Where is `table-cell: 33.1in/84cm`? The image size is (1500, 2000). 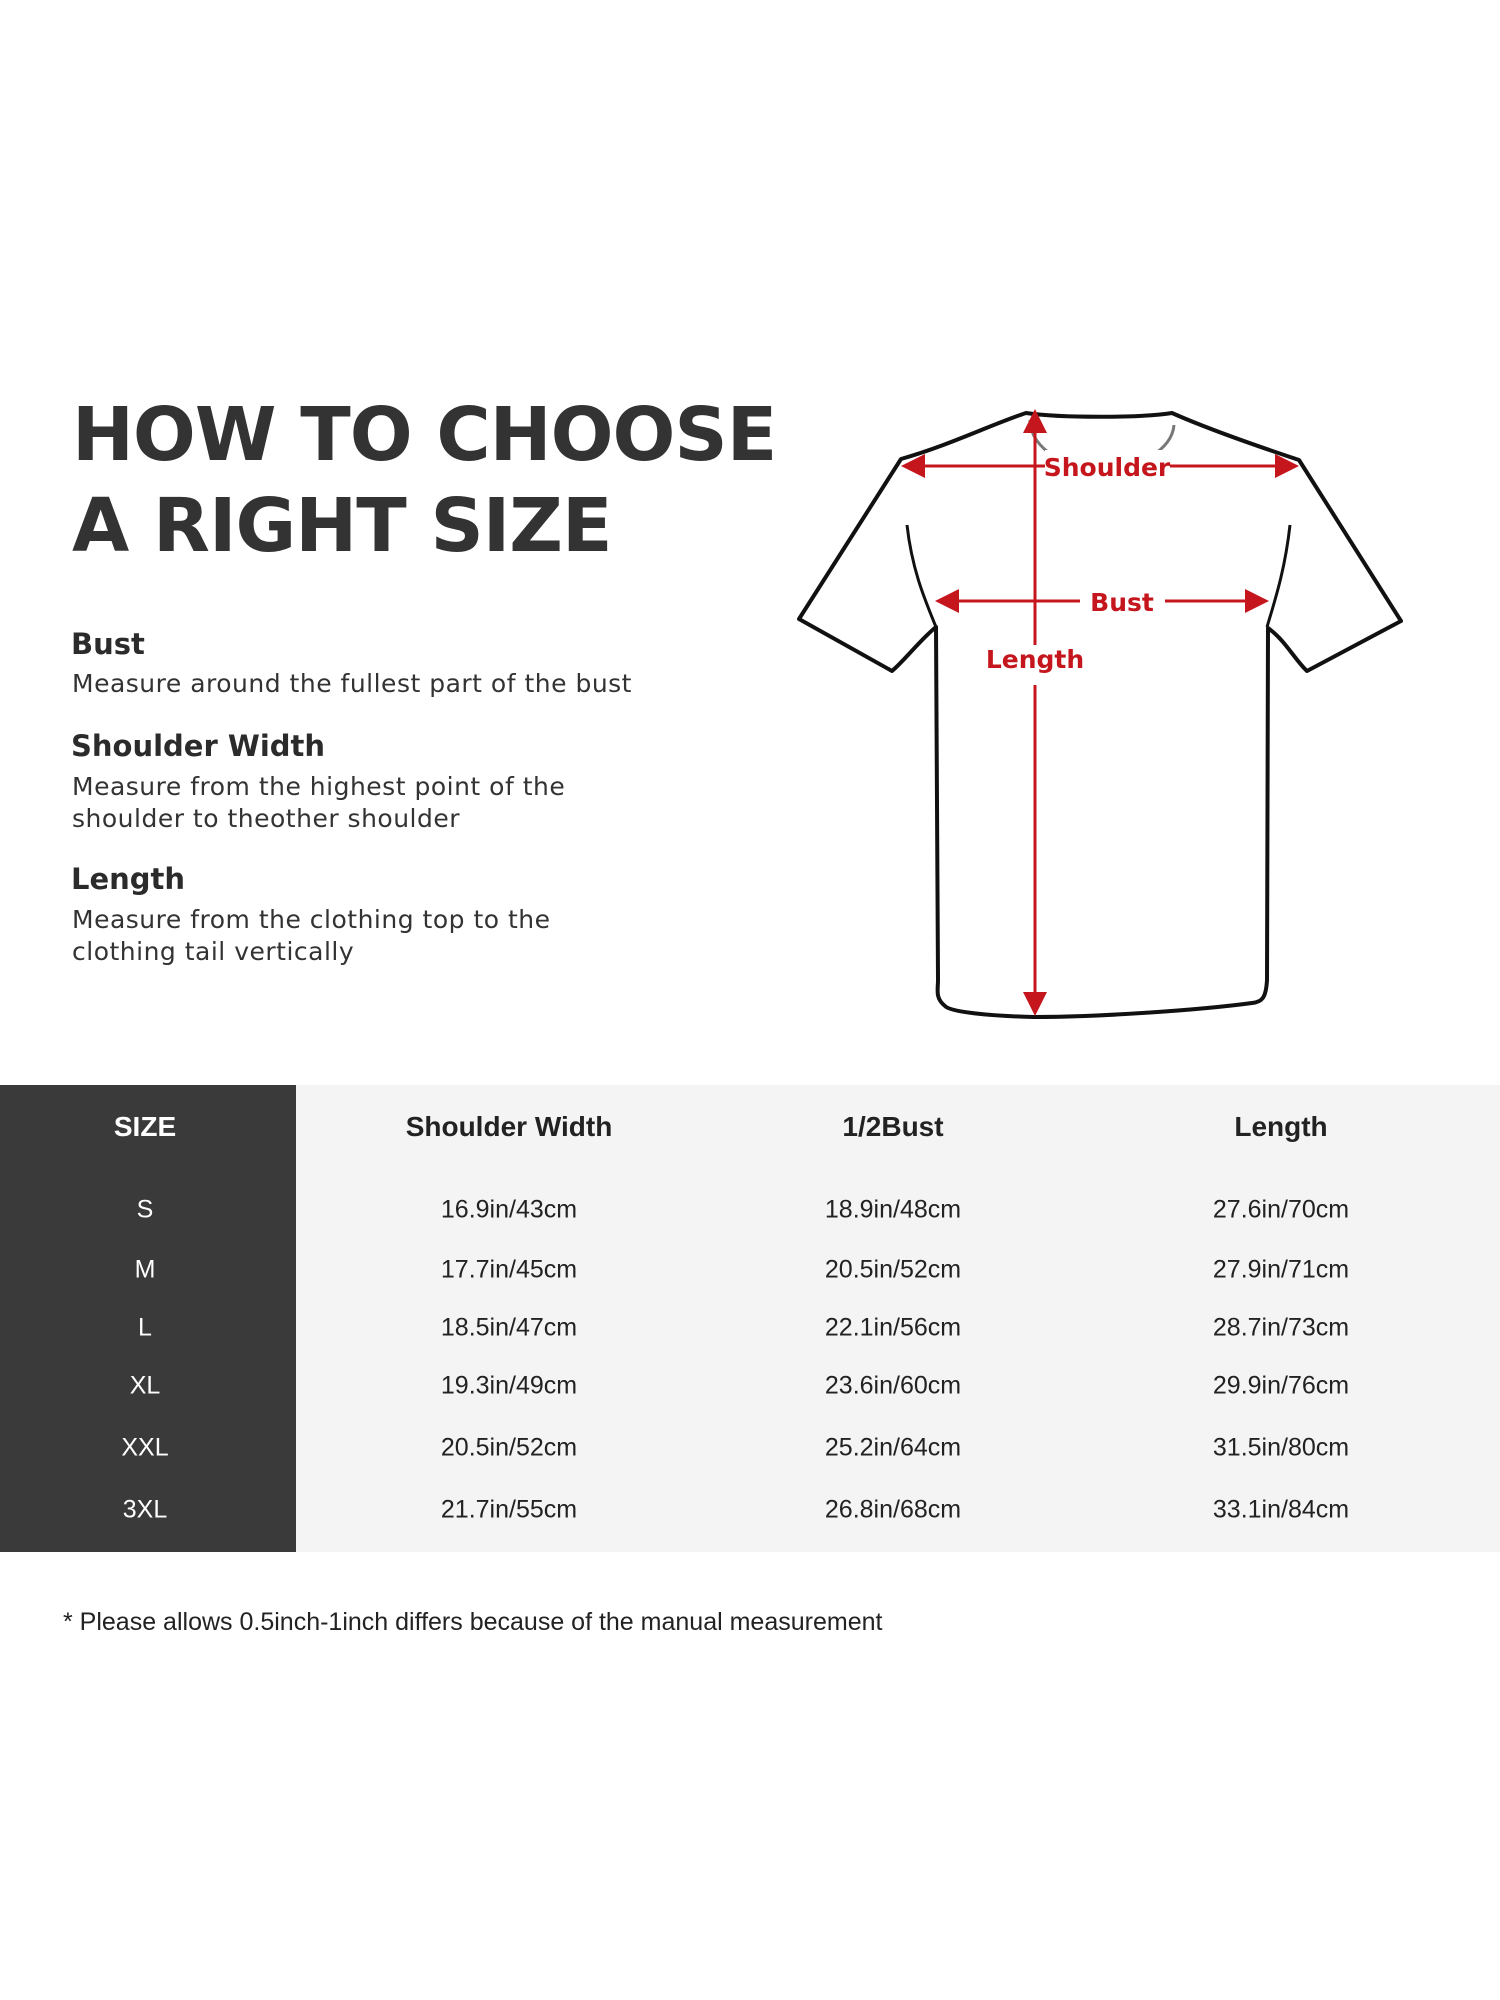
table-cell: 33.1in/84cm is located at coordinates (1281, 1509).